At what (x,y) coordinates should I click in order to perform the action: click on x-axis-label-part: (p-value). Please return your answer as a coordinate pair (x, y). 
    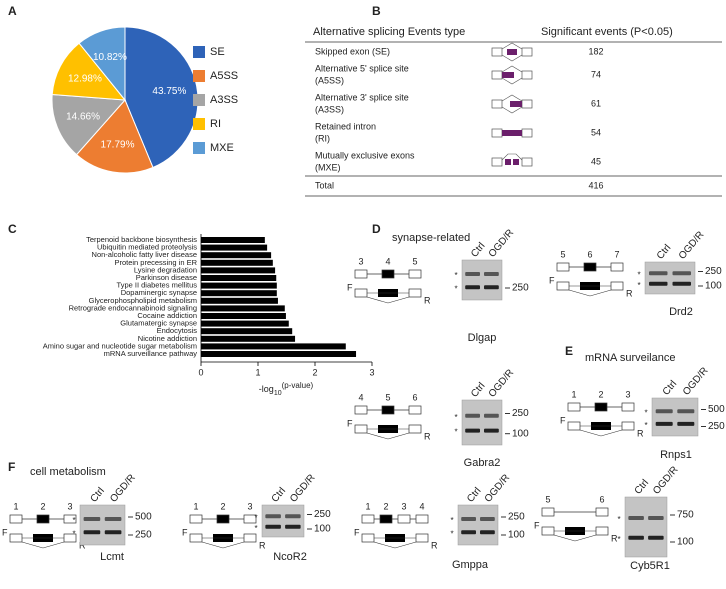
    Looking at the image, I should click on (298, 385).